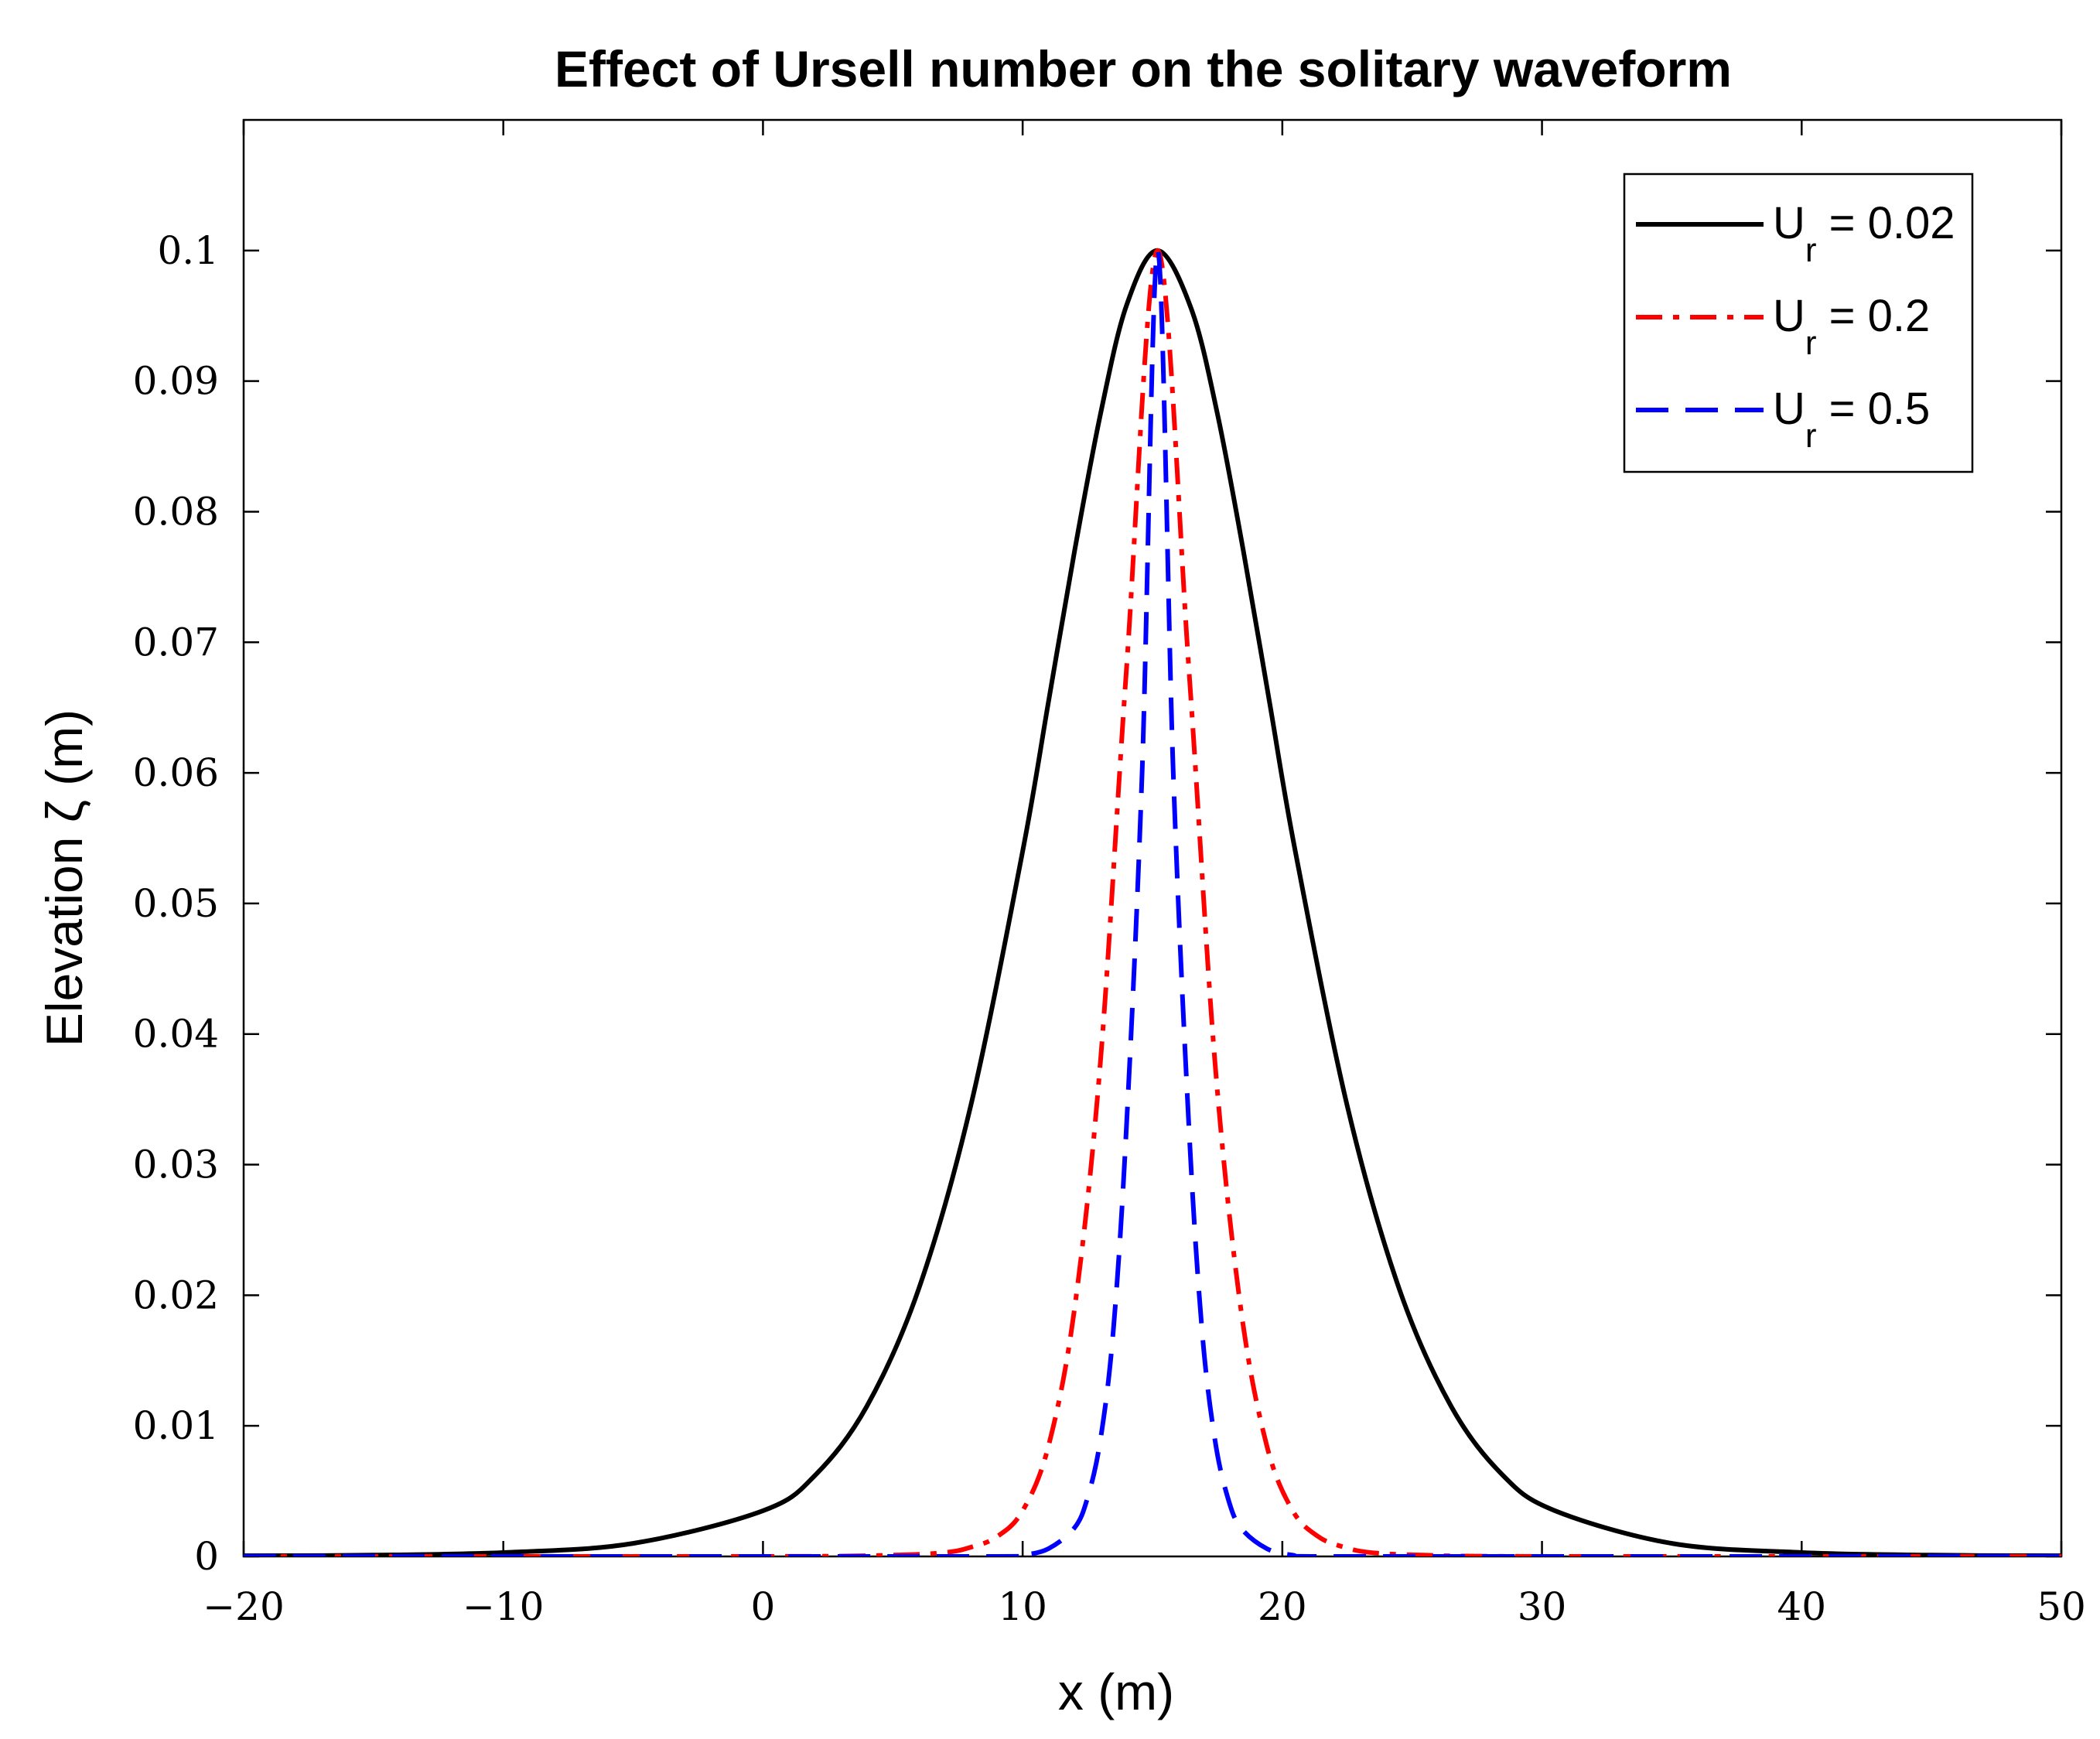 The width and height of the screenshot is (2100, 1739). What do you see at coordinates (176, 904) in the screenshot?
I see `y-tick-label: 0.05` at bounding box center [176, 904].